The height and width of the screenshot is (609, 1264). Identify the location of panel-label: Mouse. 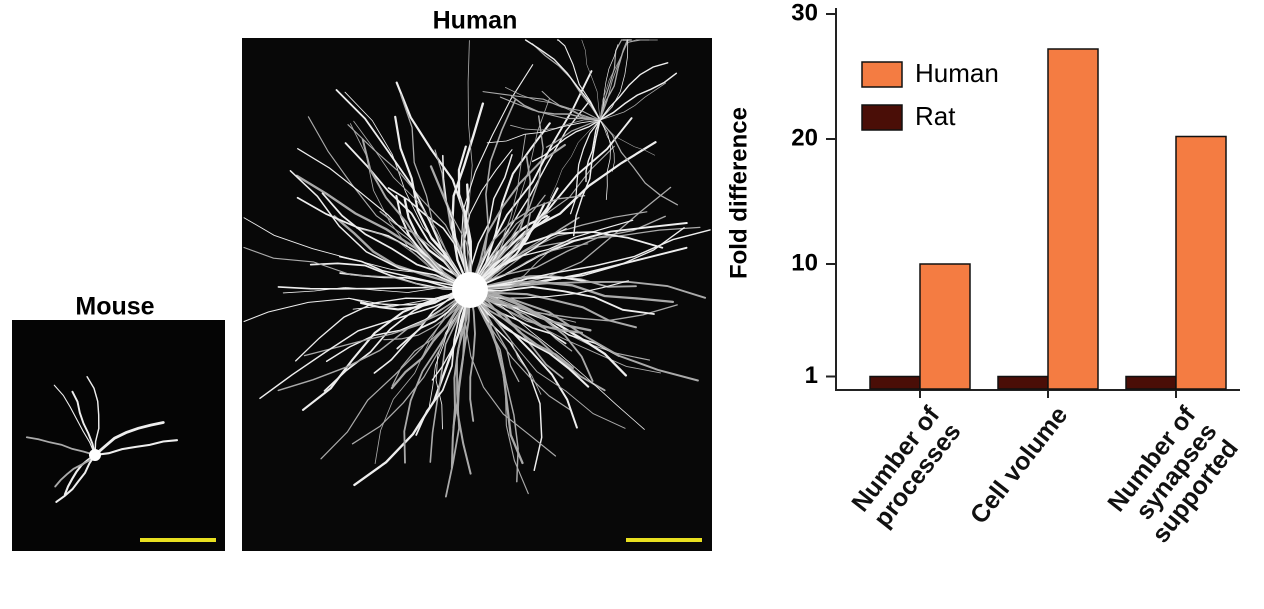
(114, 307).